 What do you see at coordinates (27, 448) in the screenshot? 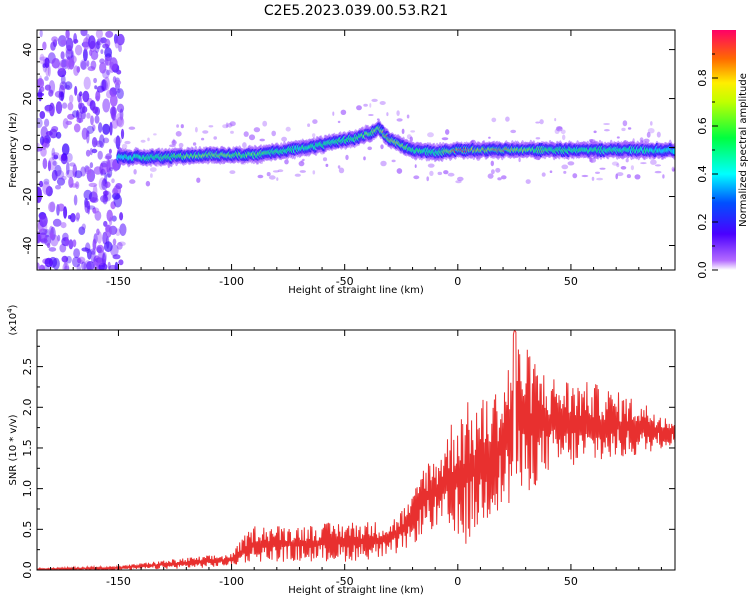
I see `y-tick-label: 1.5` at bounding box center [27, 448].